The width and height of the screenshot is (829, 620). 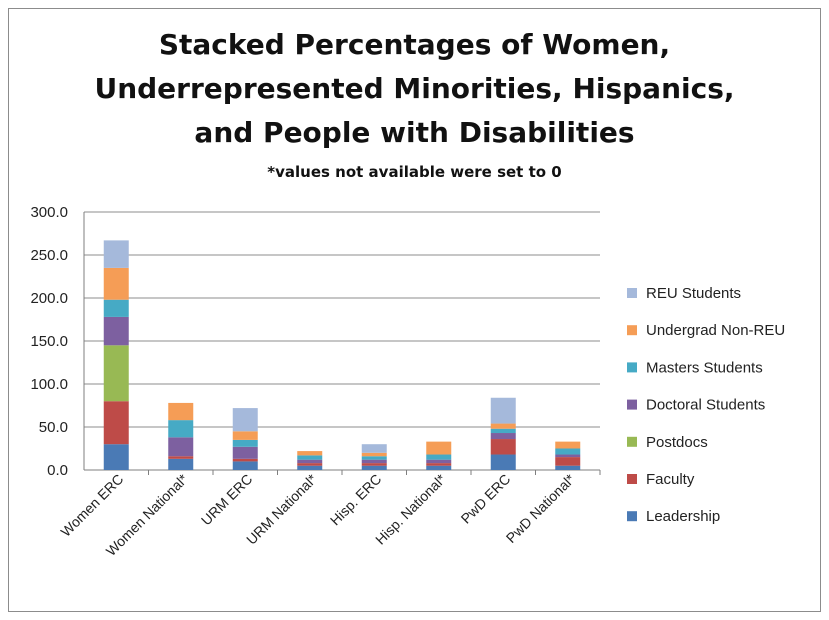 I want to click on legend-label: Faculty, so click(x=670, y=479).